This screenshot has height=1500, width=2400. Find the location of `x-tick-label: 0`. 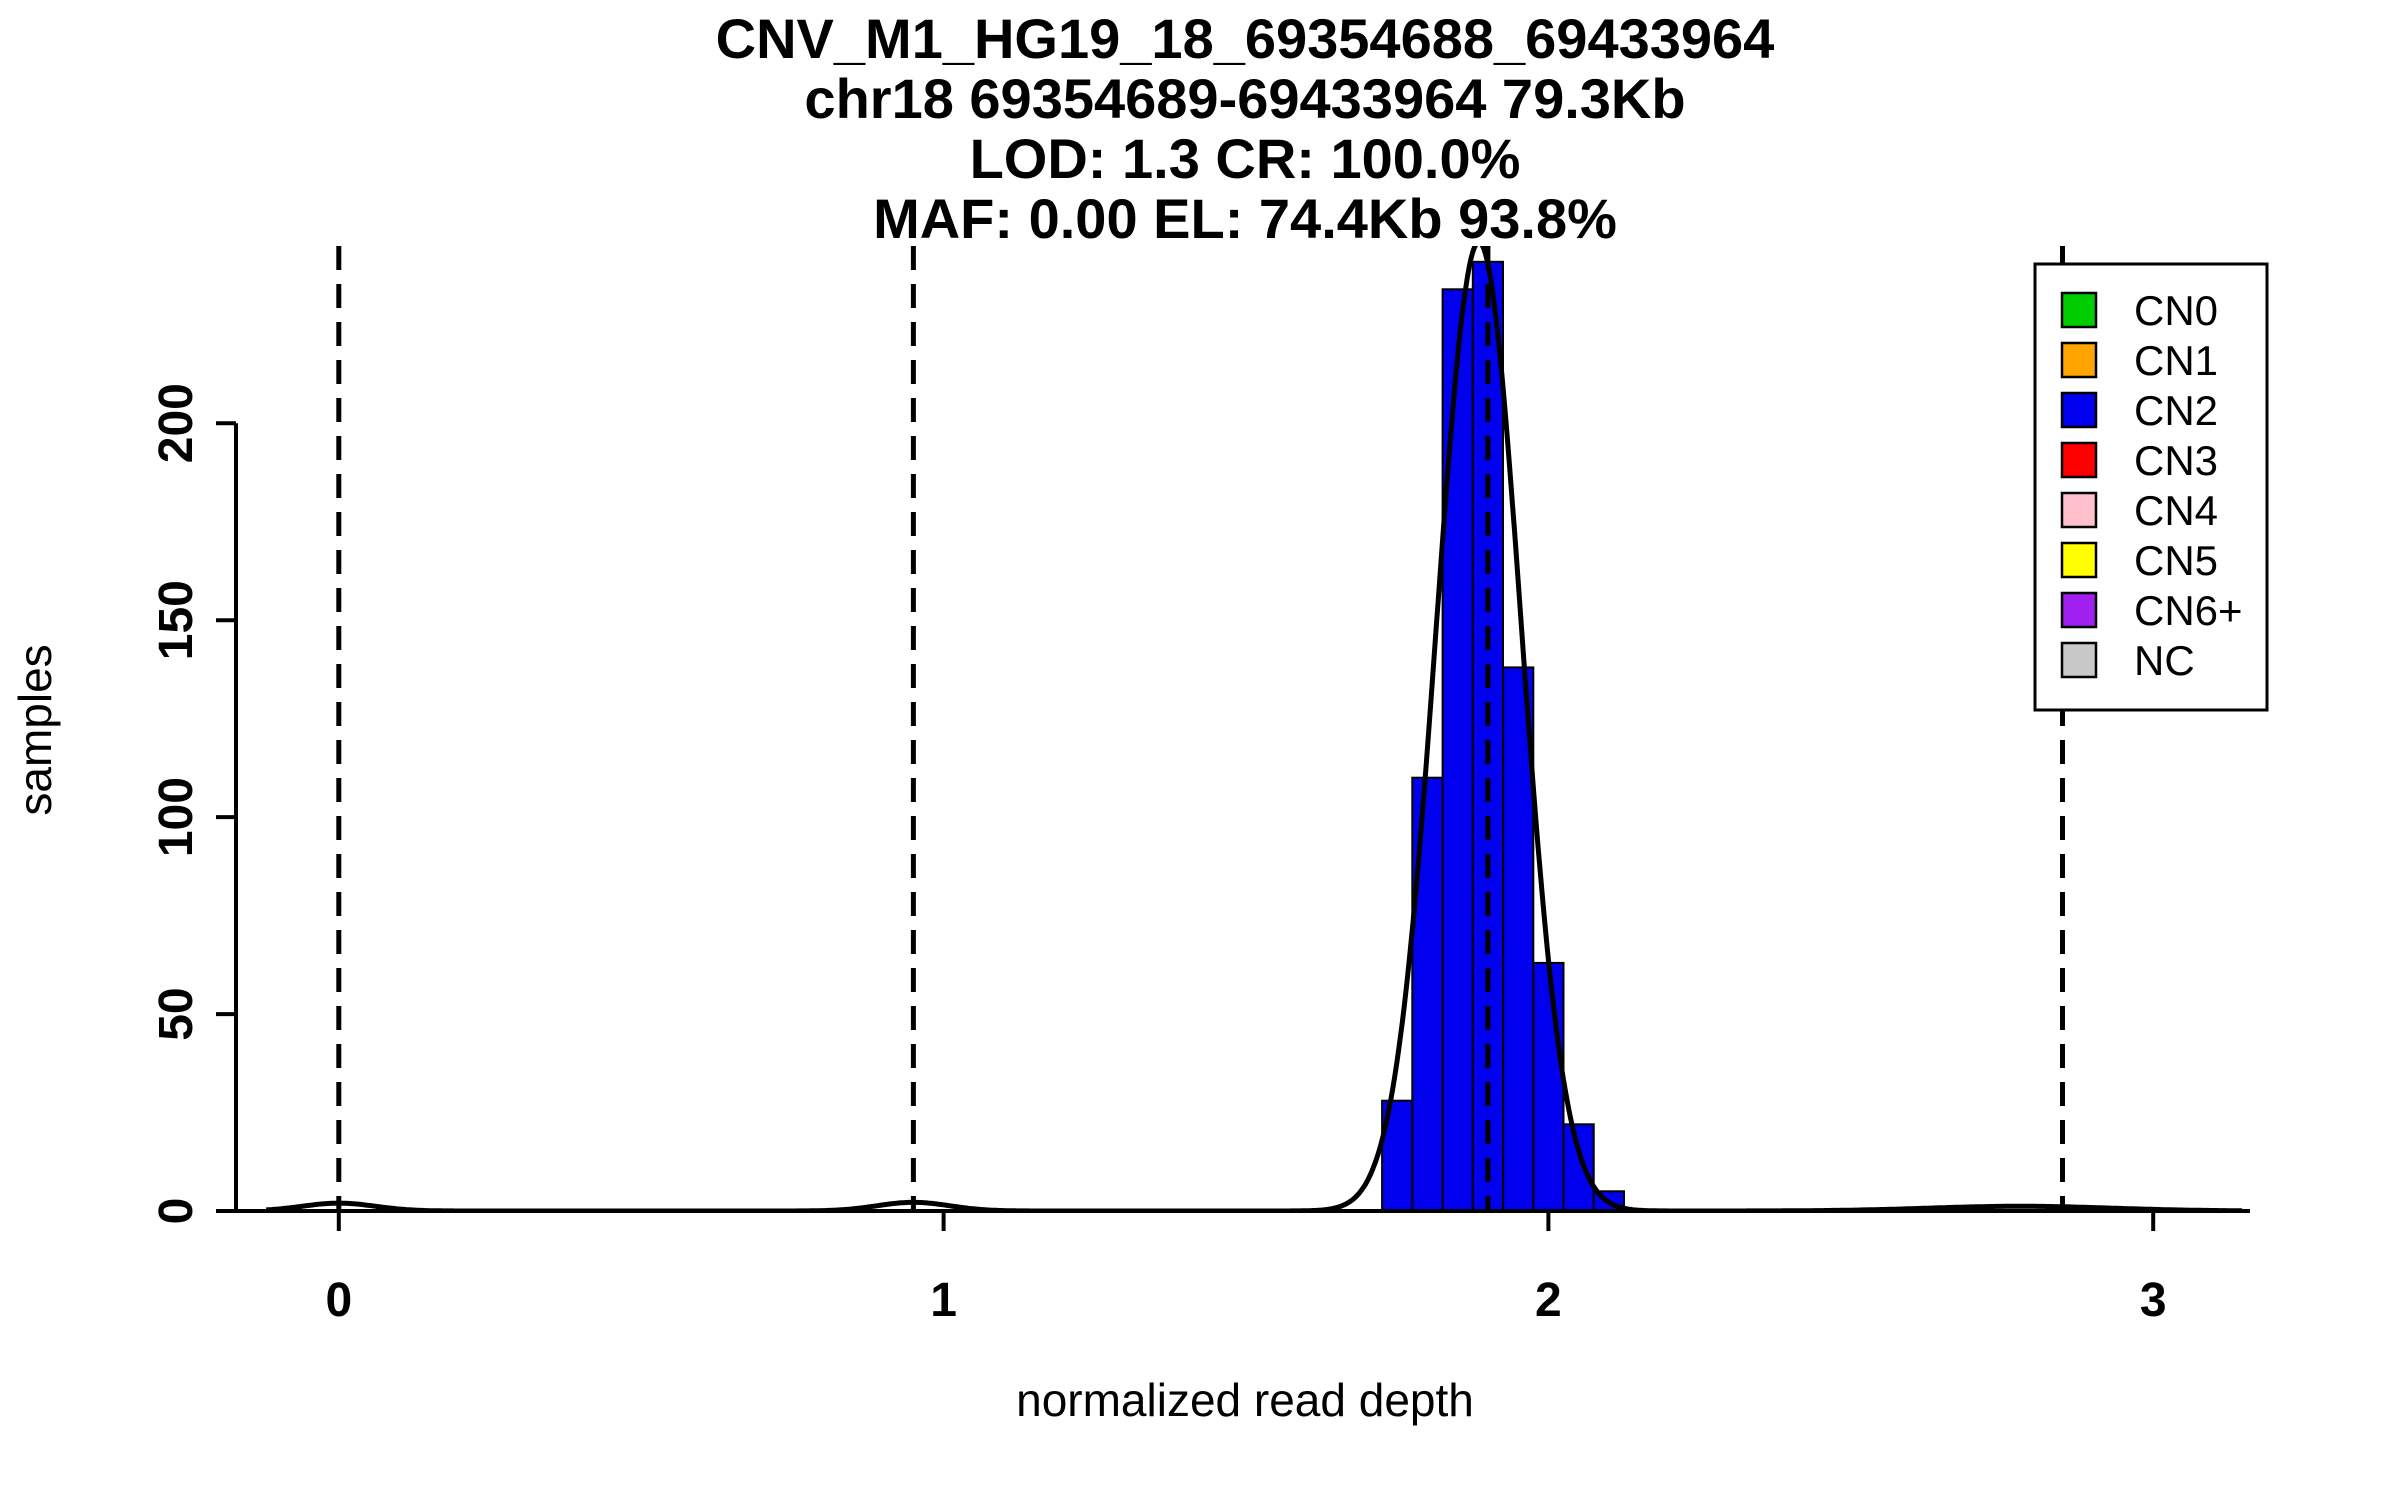

x-tick-label: 0 is located at coordinates (338, 1300).